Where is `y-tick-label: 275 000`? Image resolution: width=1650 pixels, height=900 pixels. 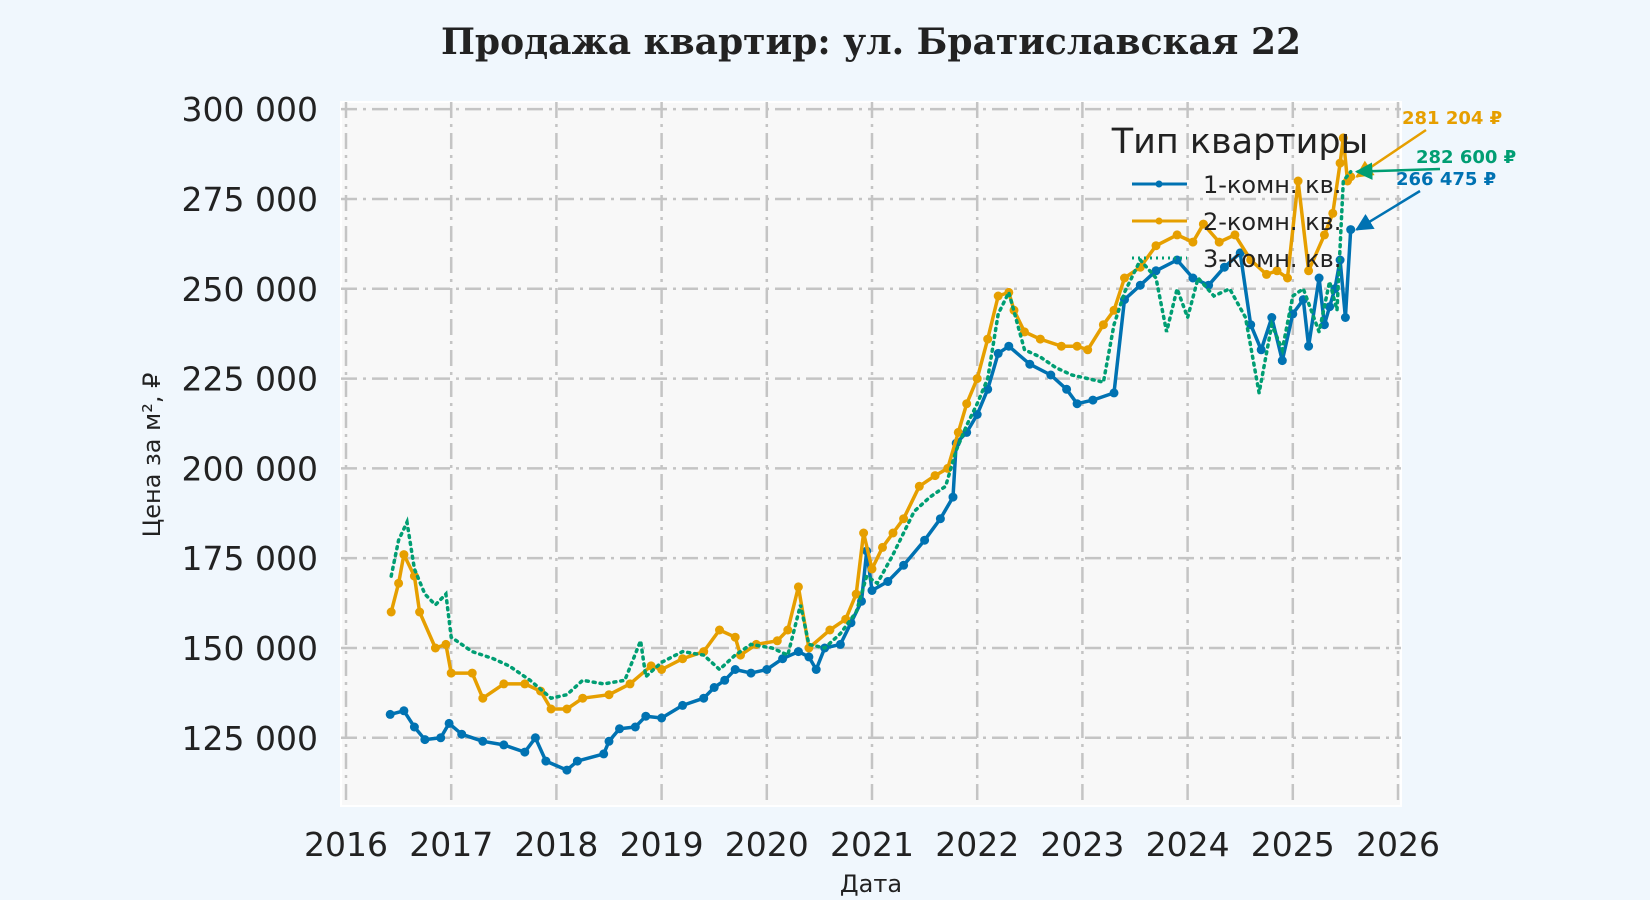
y-tick-label: 275 000 is located at coordinates (250, 199).